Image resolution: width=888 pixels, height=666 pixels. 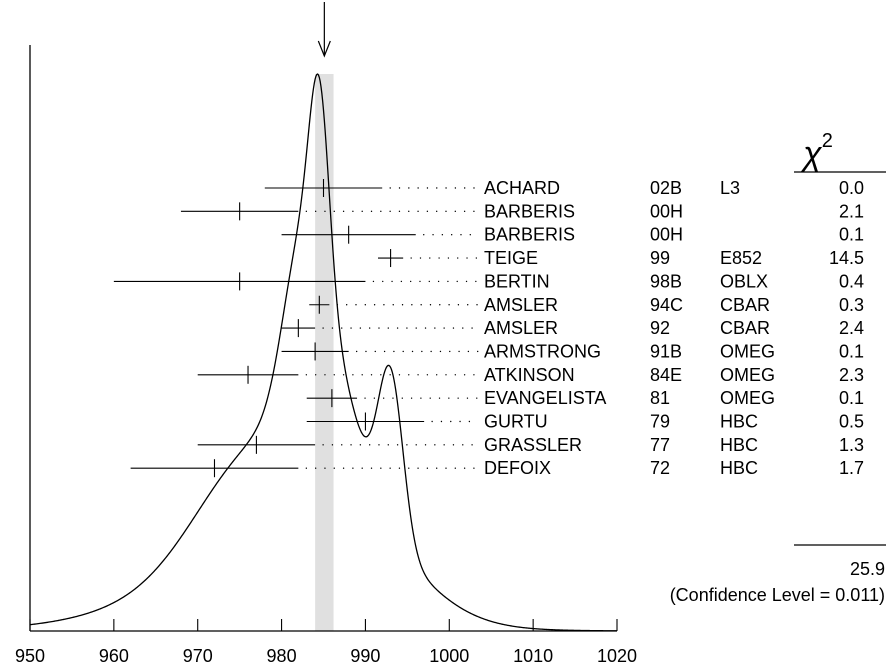 I want to click on measurement-chi2: 0.3, so click(x=851, y=305).